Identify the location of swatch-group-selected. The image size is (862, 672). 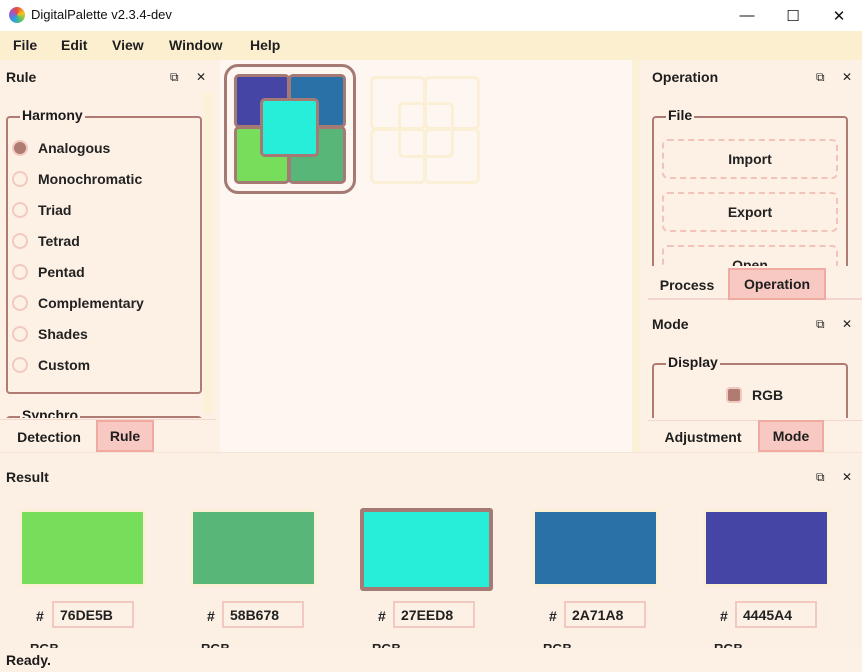
(290, 129).